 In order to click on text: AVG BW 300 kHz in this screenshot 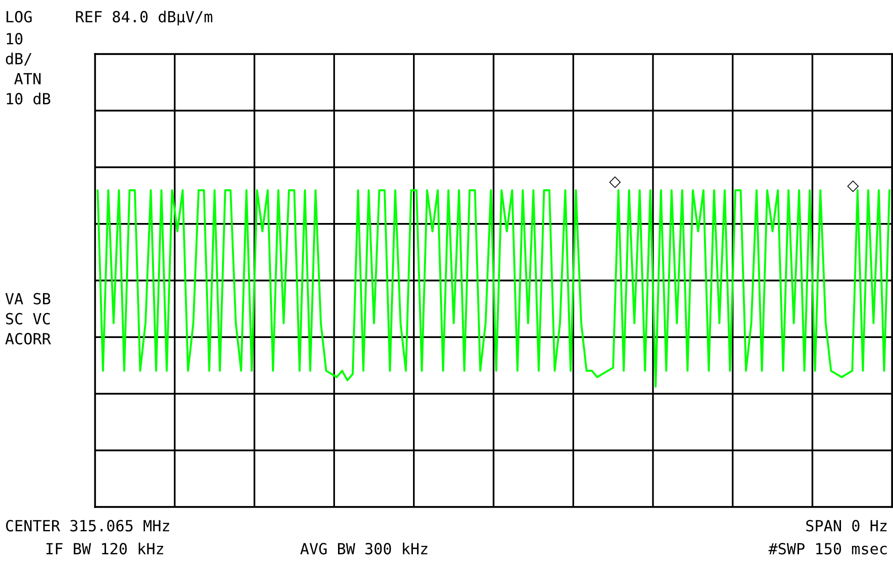, I will do `click(364, 548)`.